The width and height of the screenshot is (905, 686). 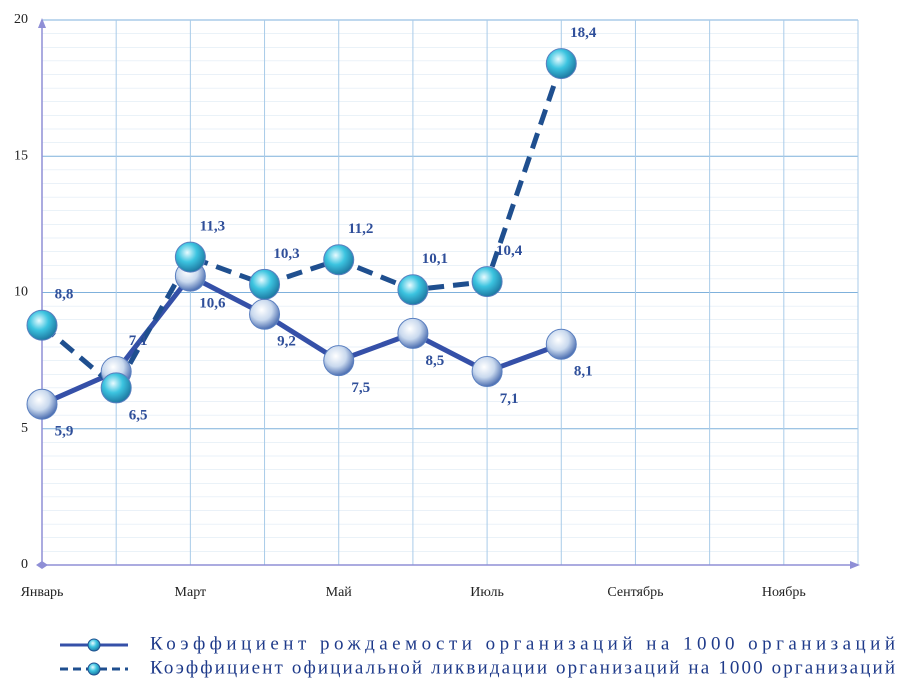 What do you see at coordinates (138, 415) in the screenshot?
I see `value-label: 6,5` at bounding box center [138, 415].